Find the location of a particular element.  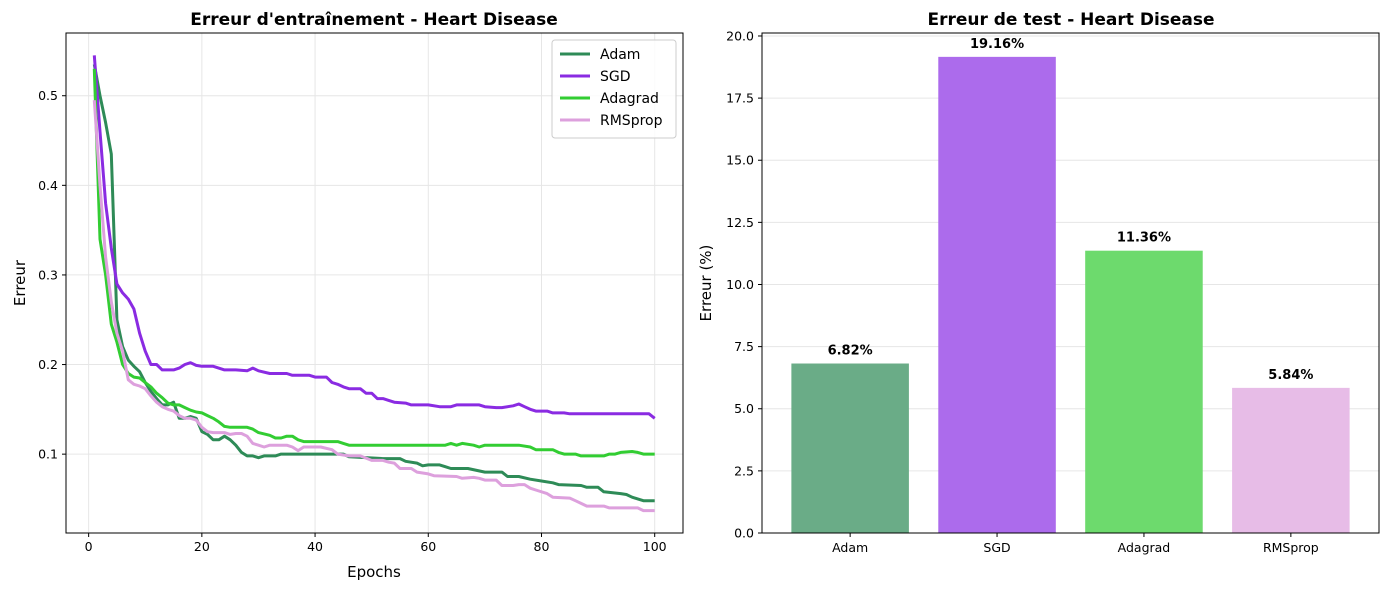

y-tick-label: 20.0 is located at coordinates (740, 35).